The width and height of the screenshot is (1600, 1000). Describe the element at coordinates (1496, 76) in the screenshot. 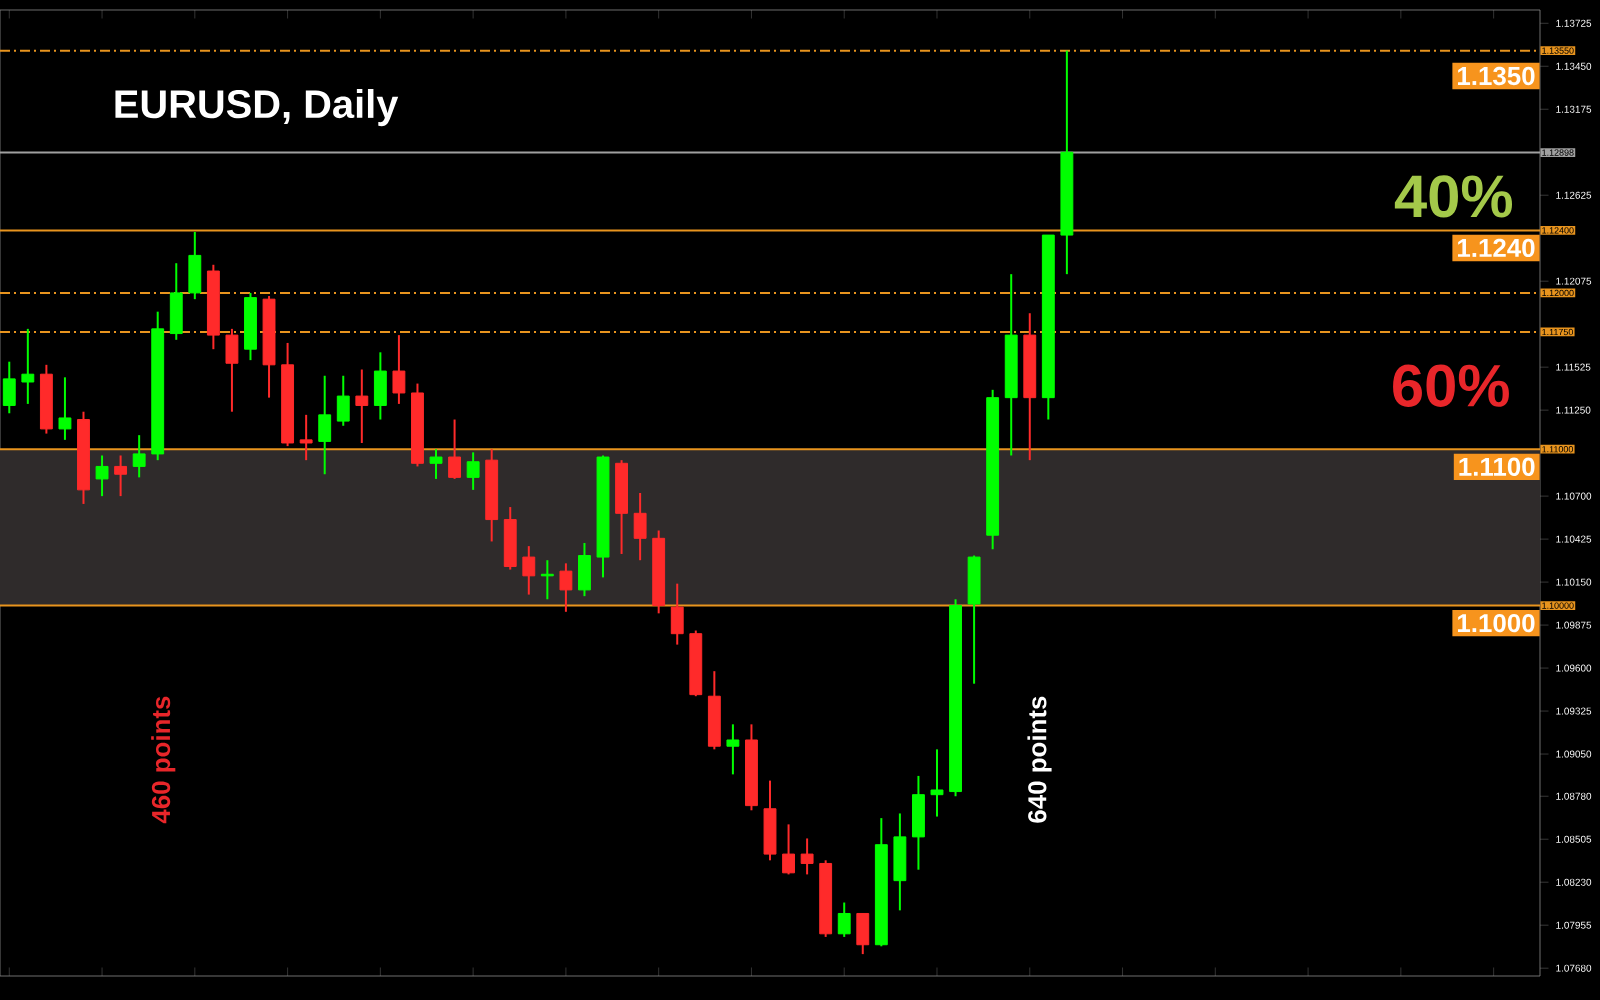

I see `annotation: 1.1350` at that location.